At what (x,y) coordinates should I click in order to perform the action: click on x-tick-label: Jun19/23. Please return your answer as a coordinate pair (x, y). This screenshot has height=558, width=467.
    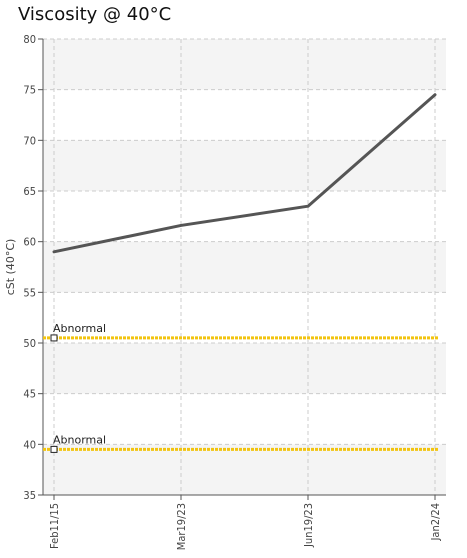
    Looking at the image, I should click on (308, 525).